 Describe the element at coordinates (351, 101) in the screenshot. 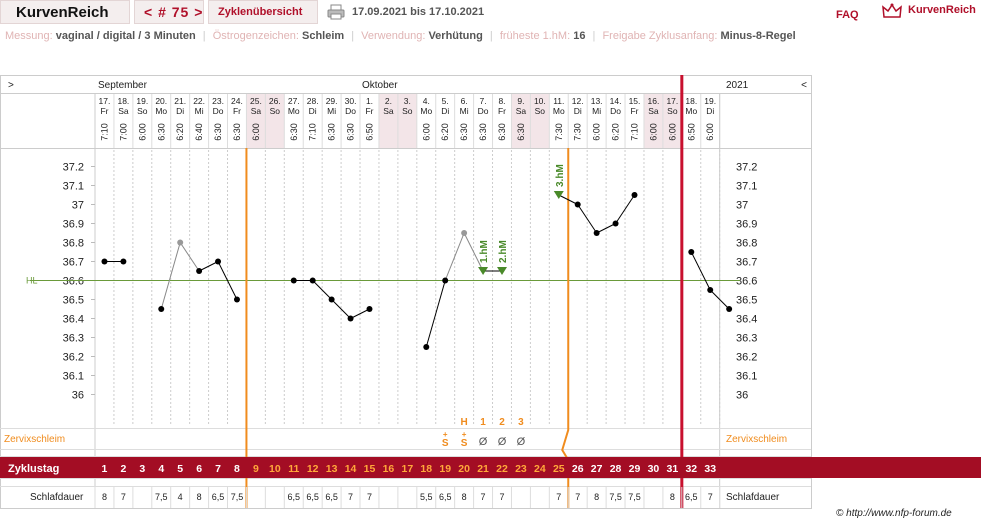

I see `day-date-label: 30.` at that location.